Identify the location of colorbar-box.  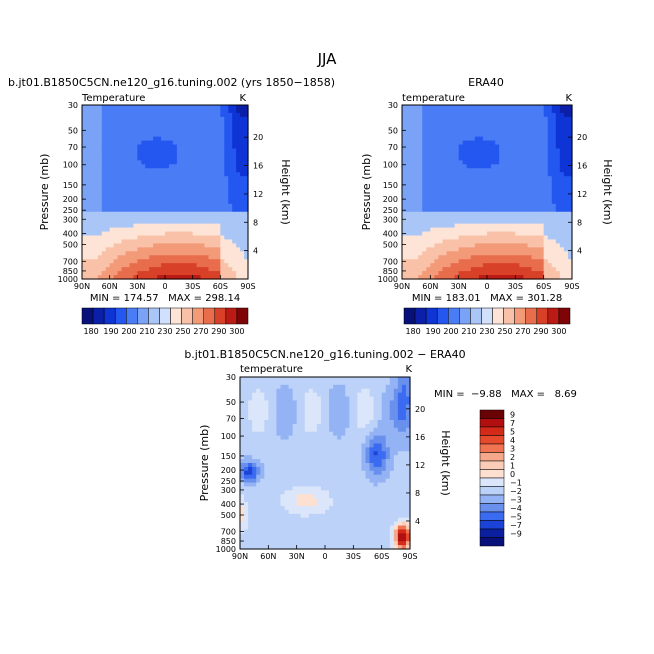
(132, 316).